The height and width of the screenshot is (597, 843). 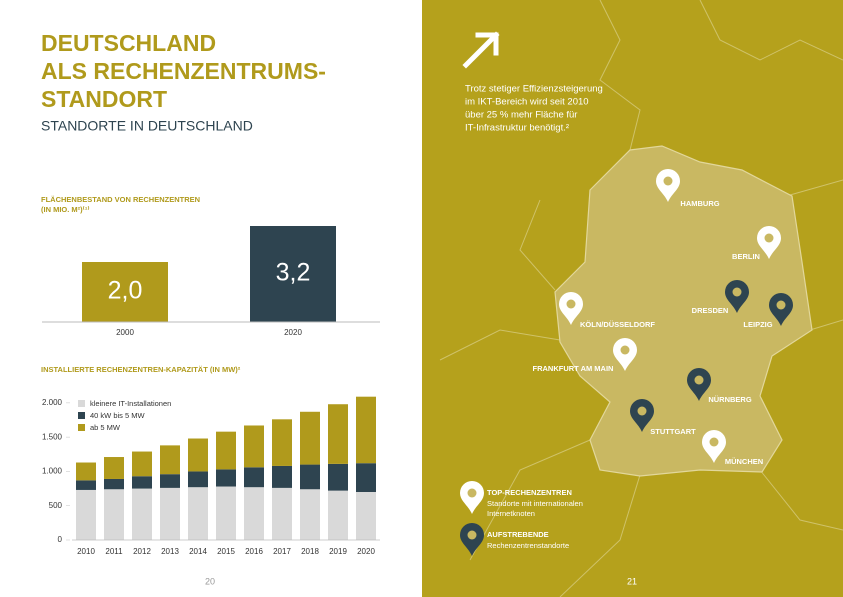 What do you see at coordinates (104, 99) in the screenshot?
I see `page-title: STANDORT` at bounding box center [104, 99].